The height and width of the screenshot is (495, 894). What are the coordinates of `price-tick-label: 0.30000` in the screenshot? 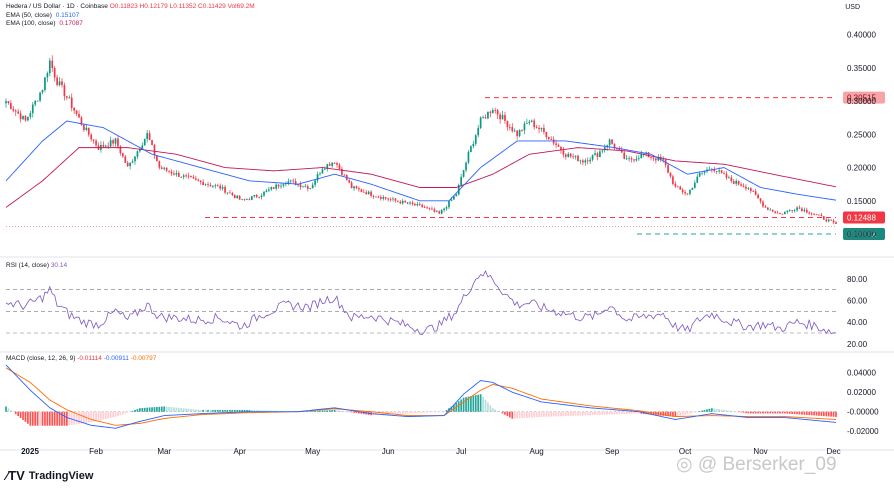 It's located at (861, 101).